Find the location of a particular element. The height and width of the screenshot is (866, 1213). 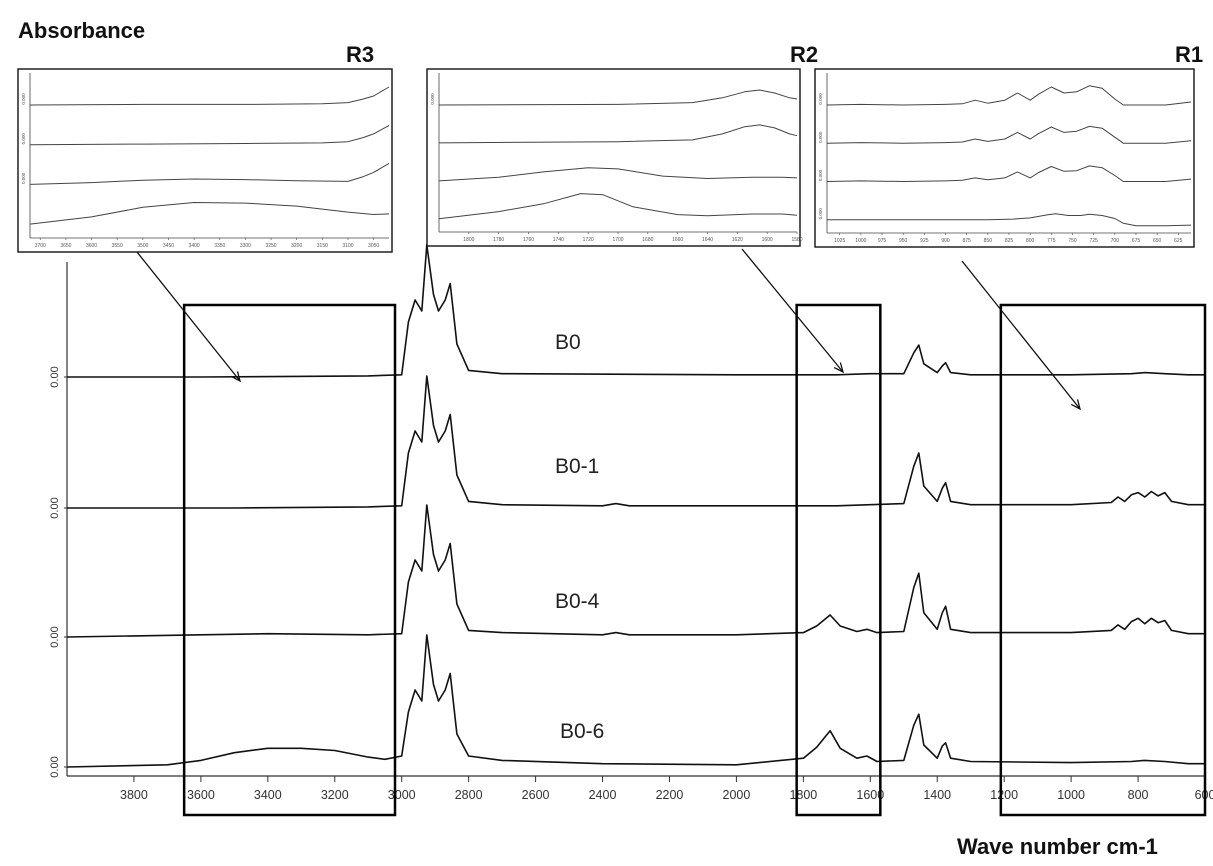

inset-x-tick-label: 3100 is located at coordinates (347, 246).